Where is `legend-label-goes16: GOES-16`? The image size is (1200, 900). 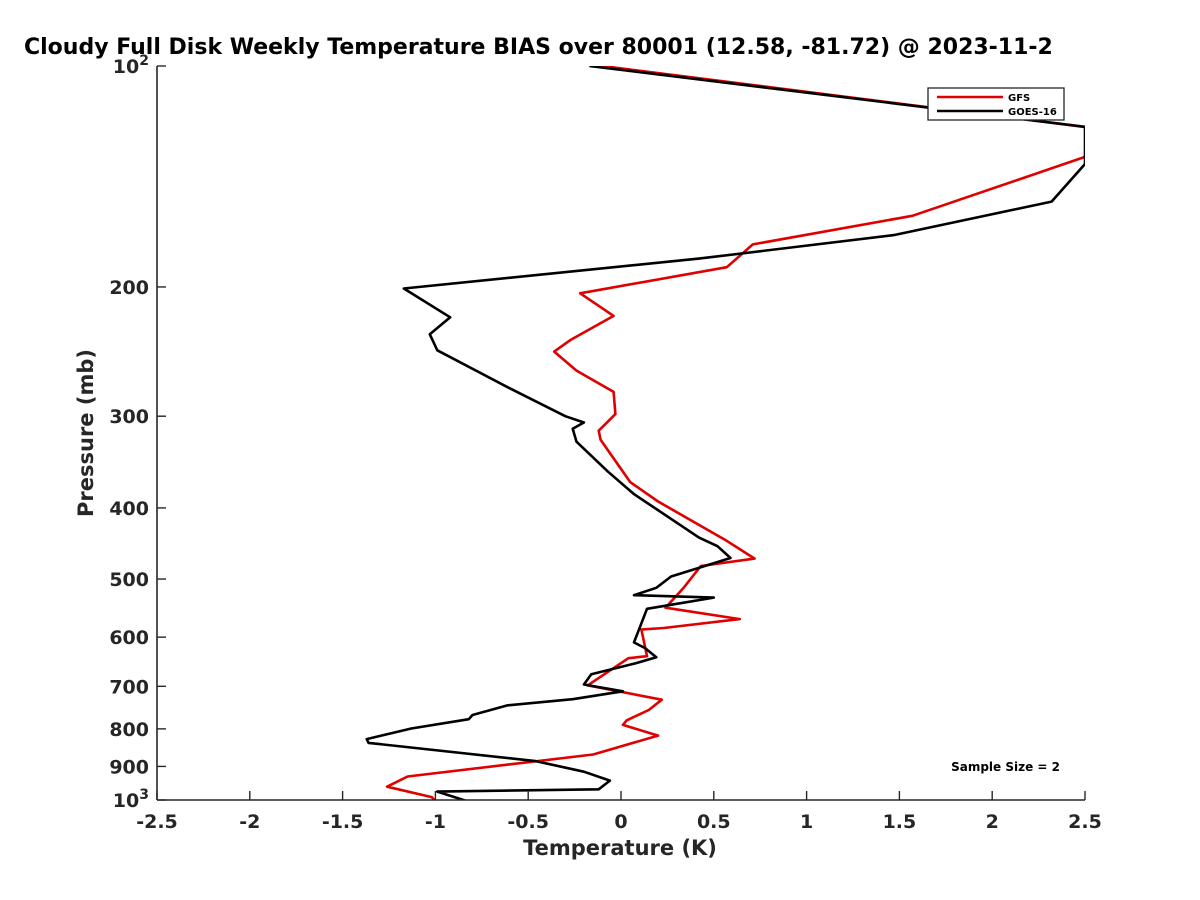 legend-label-goes16: GOES-16 is located at coordinates (1032, 112).